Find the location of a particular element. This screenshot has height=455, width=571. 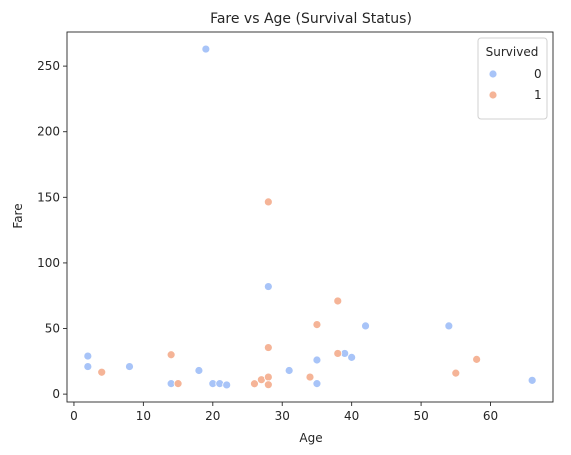

legend: Survived 01 is located at coordinates (512, 78).